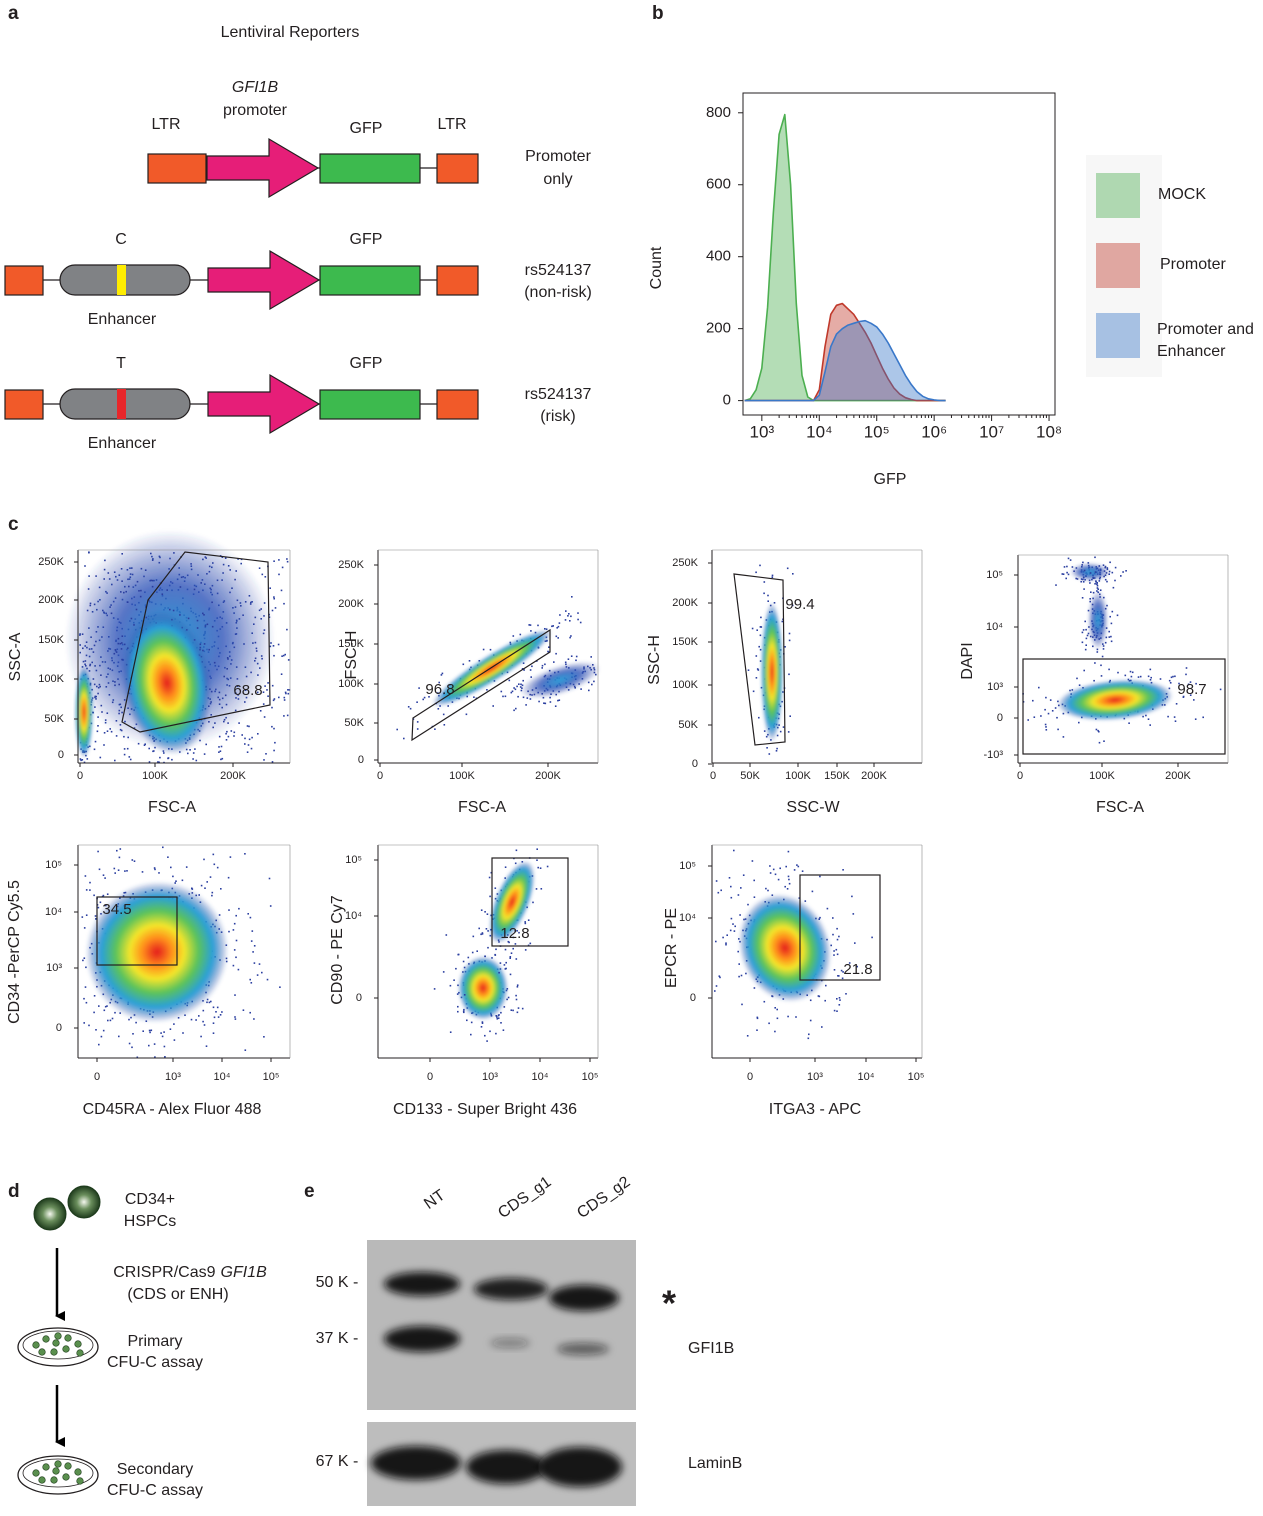  Describe the element at coordinates (337, 949) in the screenshot. I see `y-axis-label: CD90 - PE Cy7` at that location.